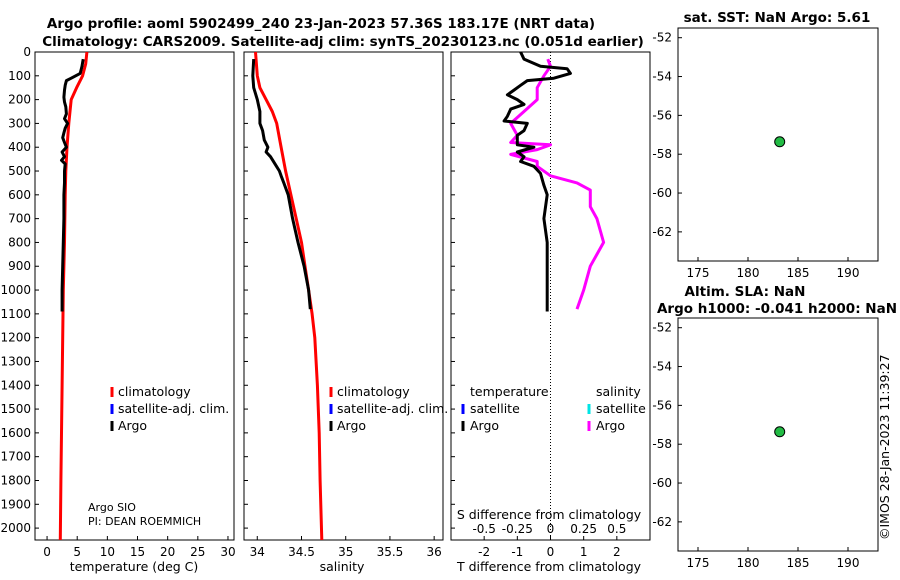 The width and height of the screenshot is (900, 580). I want to click on x-tick-label-salinity: 0.25, so click(583, 529).